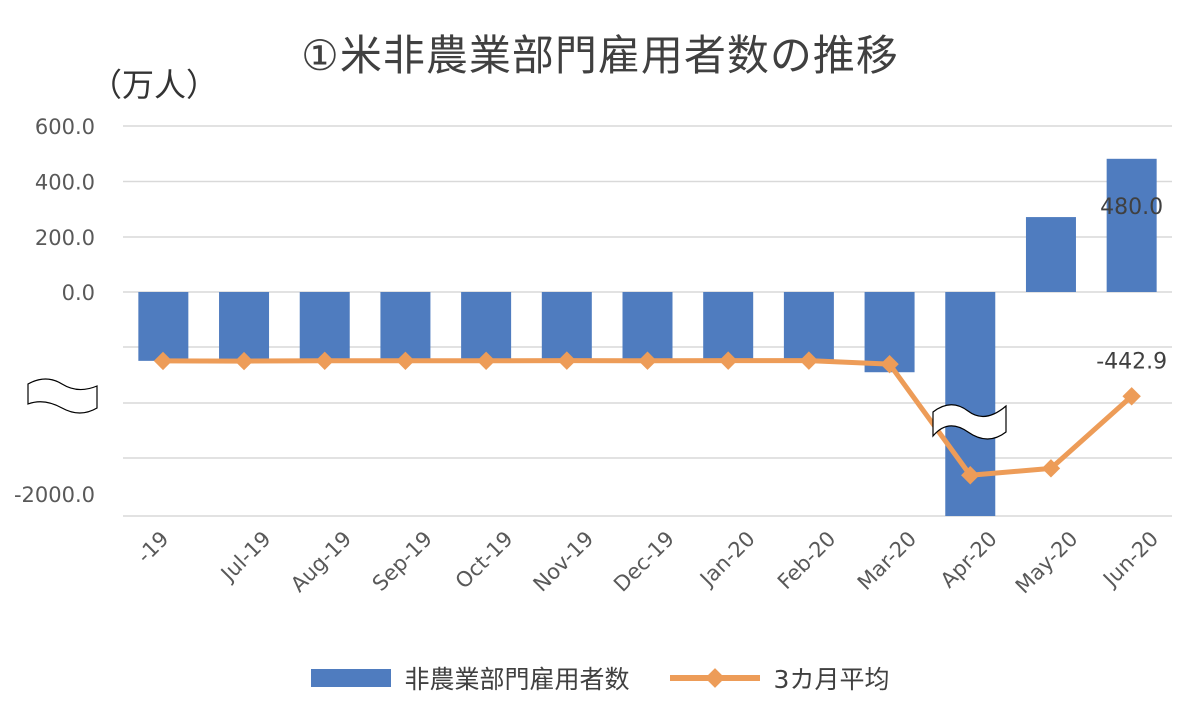  What do you see at coordinates (484, 560) in the screenshot?
I see `x-tick-label: Oct-19` at bounding box center [484, 560].